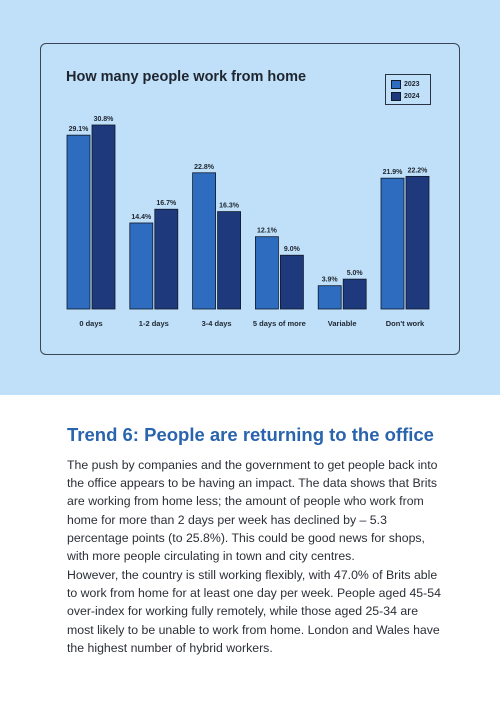 The image size is (500, 707). Describe the element at coordinates (166, 259) in the screenshot. I see `bar-2024-1-2-days` at that location.